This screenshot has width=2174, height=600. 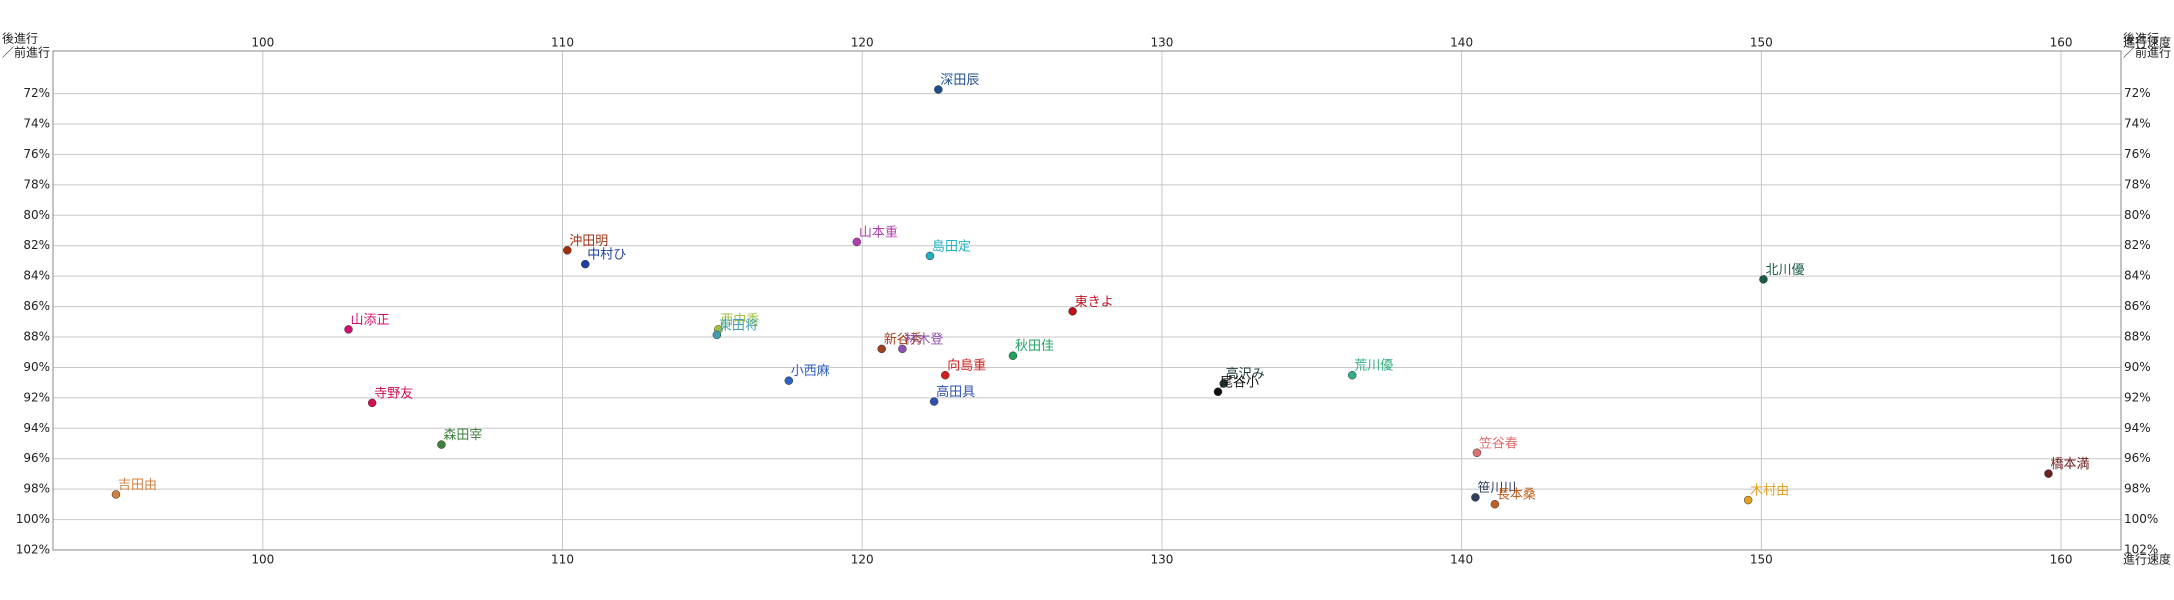 I want to click on point-label: 東きよ, so click(x=1094, y=302).